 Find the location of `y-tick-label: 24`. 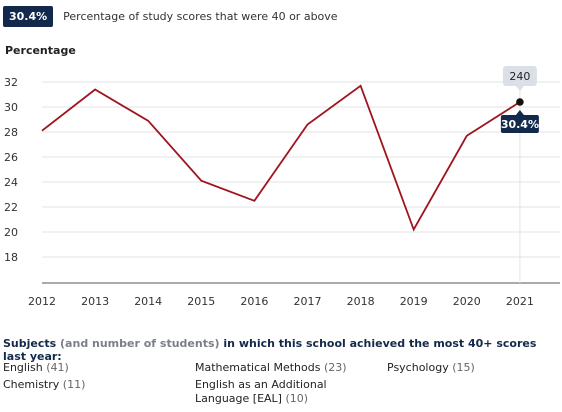

y-tick-label: 24 is located at coordinates (11, 182).